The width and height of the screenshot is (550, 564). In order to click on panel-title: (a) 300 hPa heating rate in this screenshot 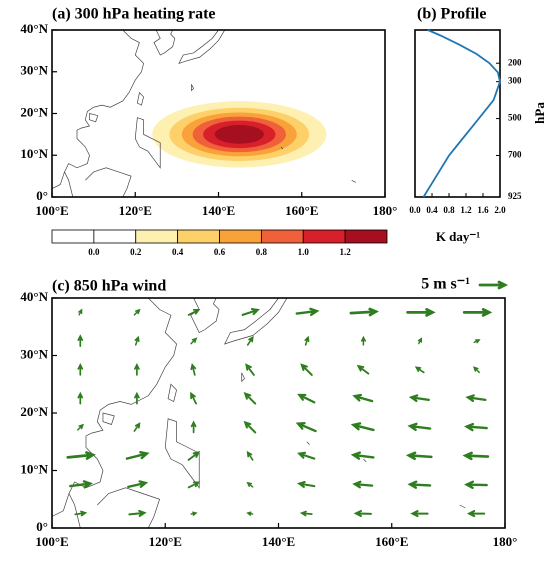, I will do `click(134, 14)`.